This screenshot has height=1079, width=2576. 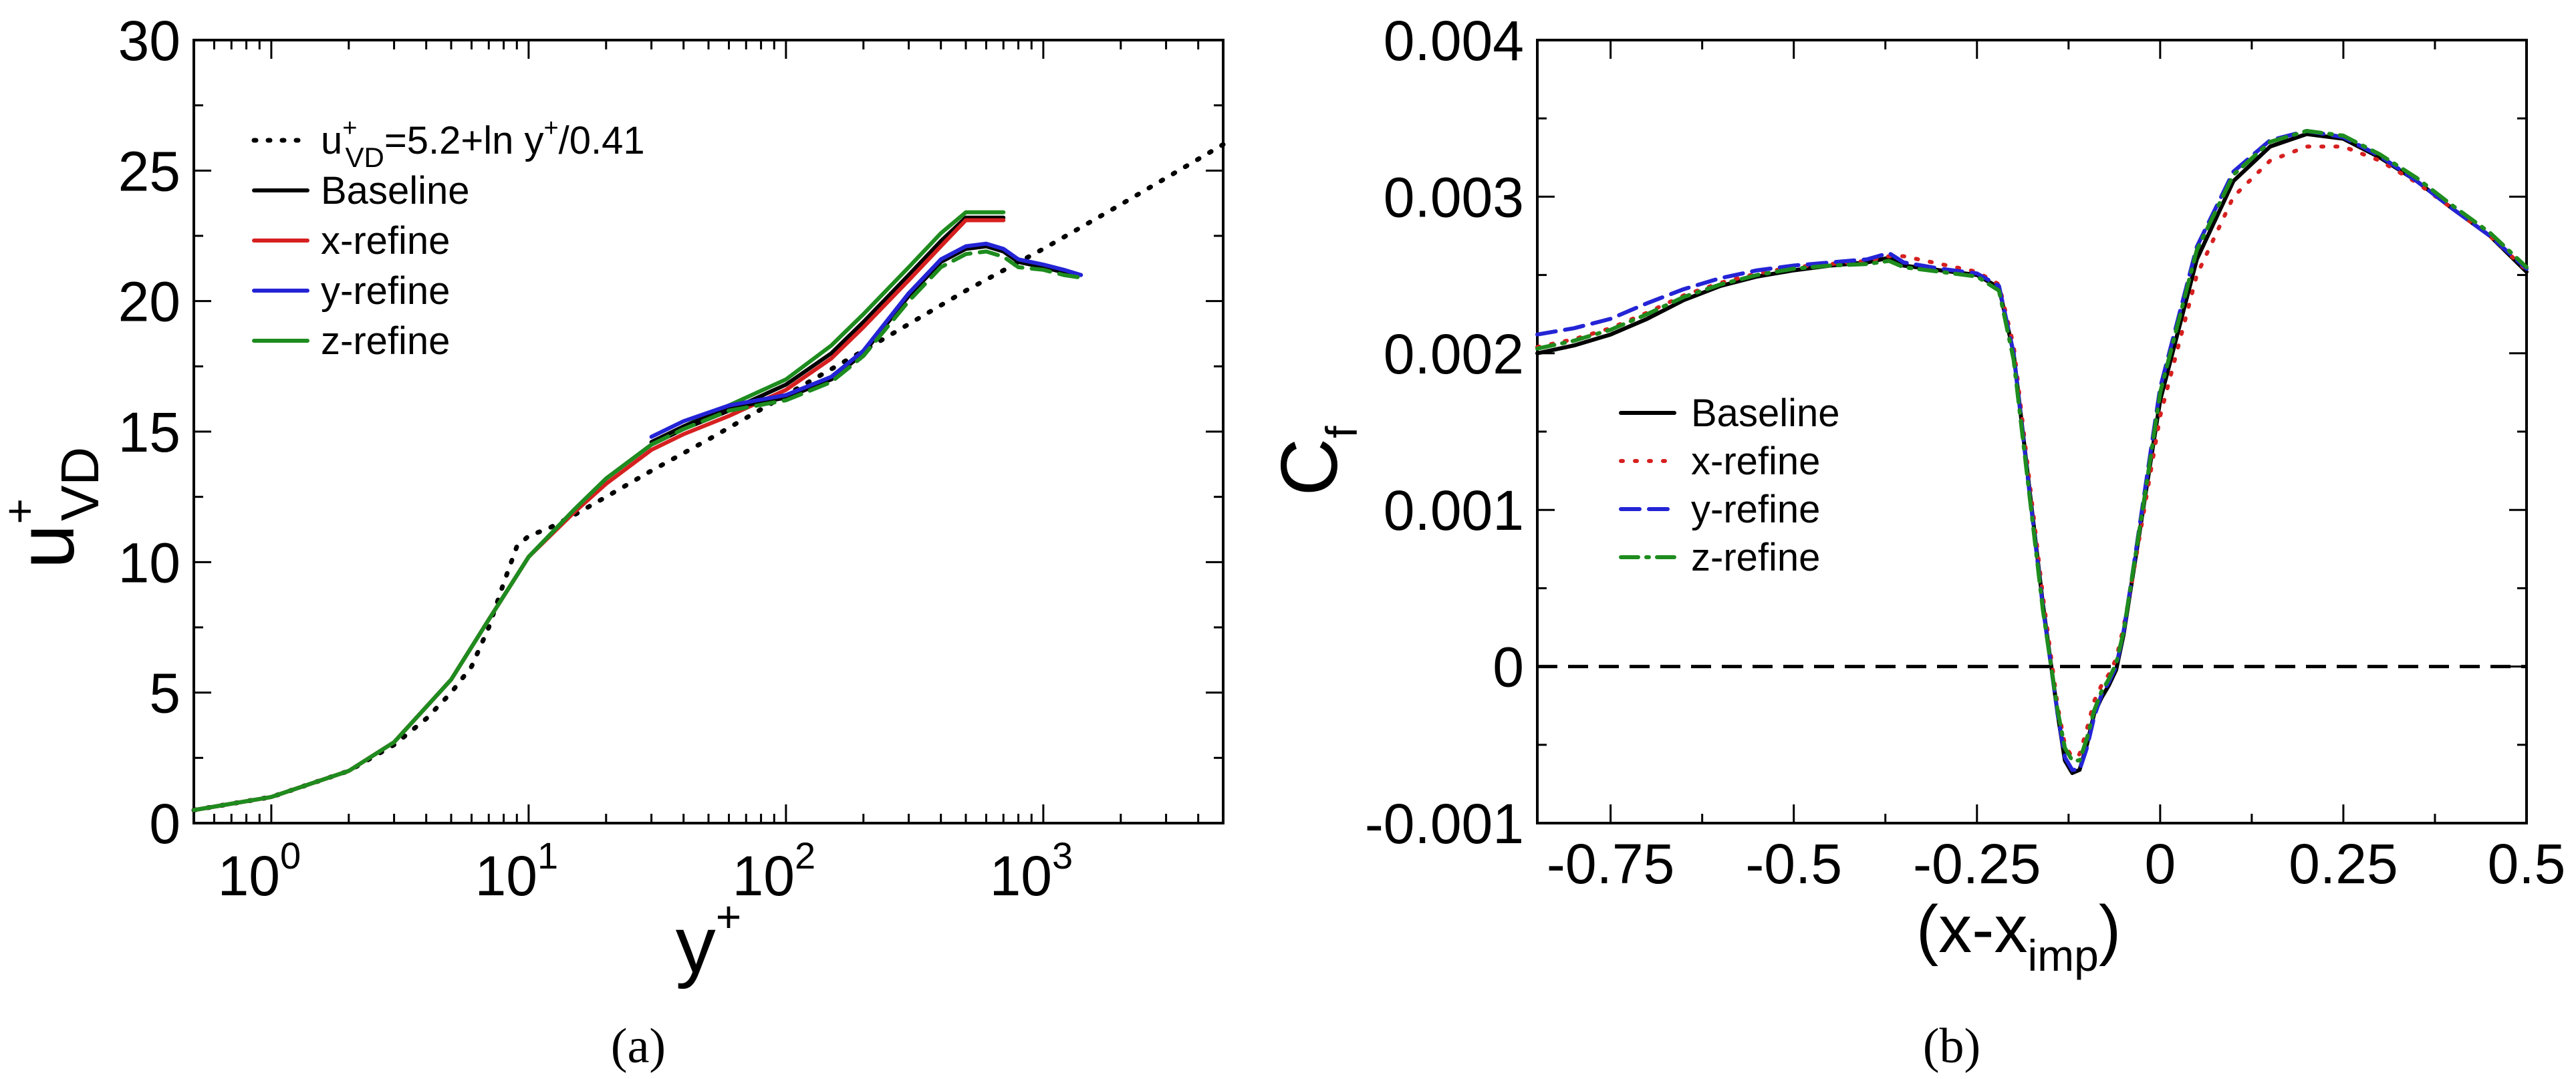 I want to click on y-tick-label: 25, so click(x=149, y=171).